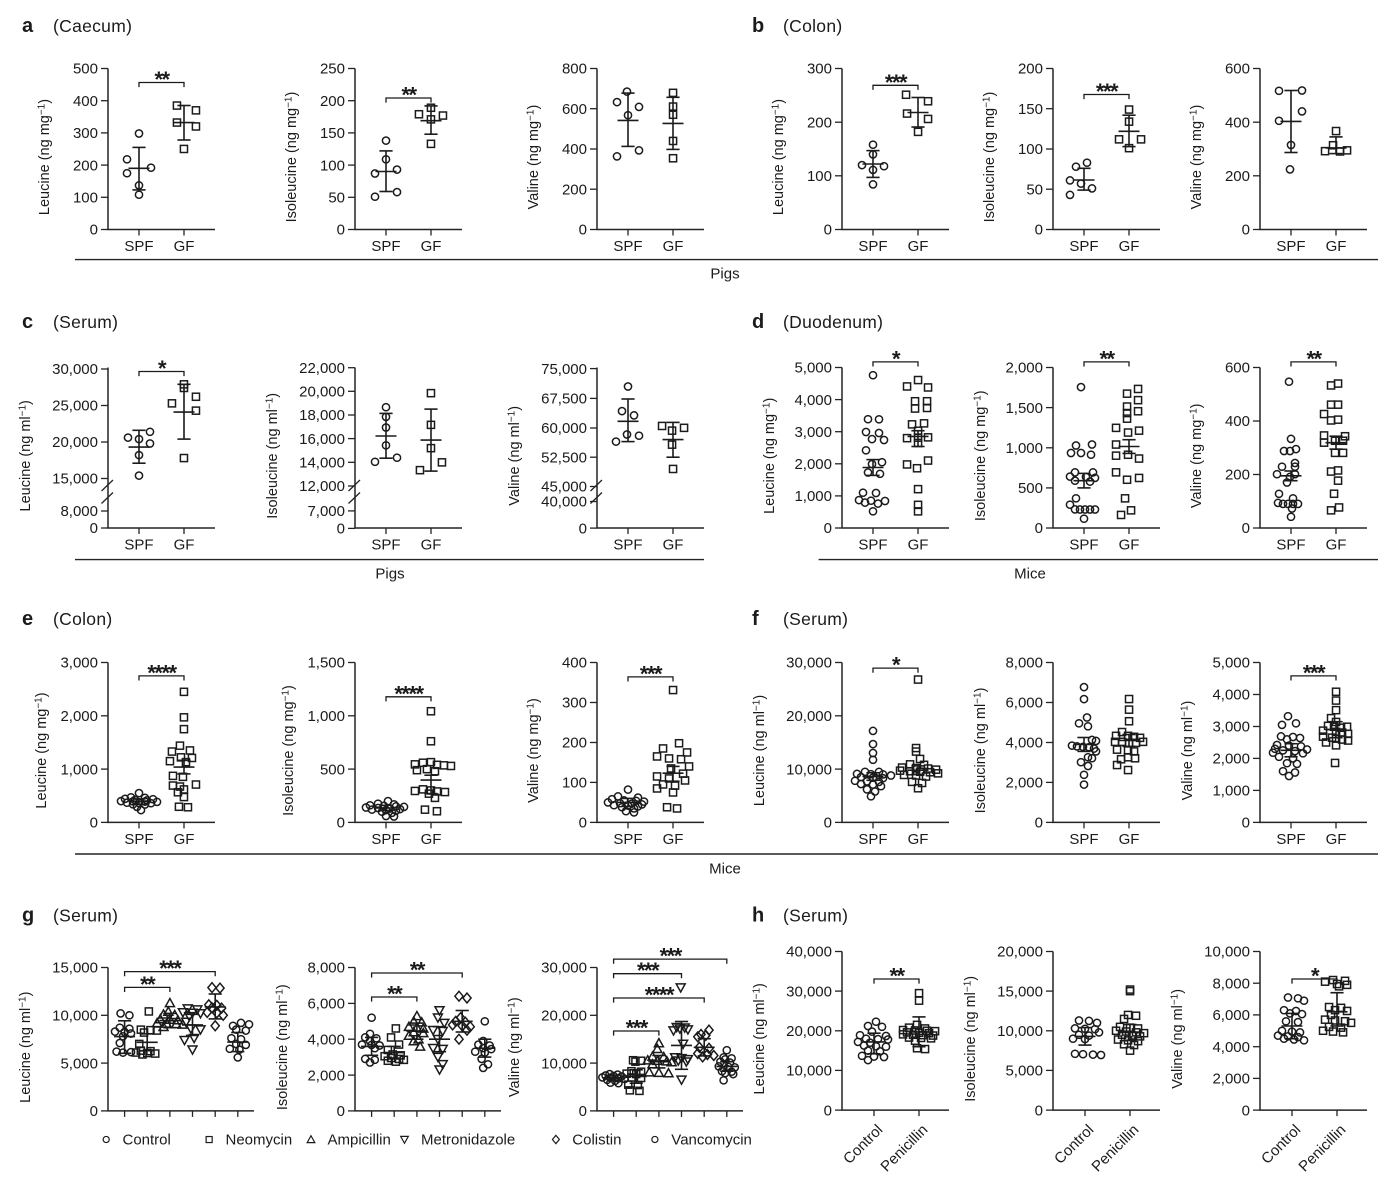  Describe the element at coordinates (1034, 189) in the screenshot. I see `svg-text: 50` at that location.